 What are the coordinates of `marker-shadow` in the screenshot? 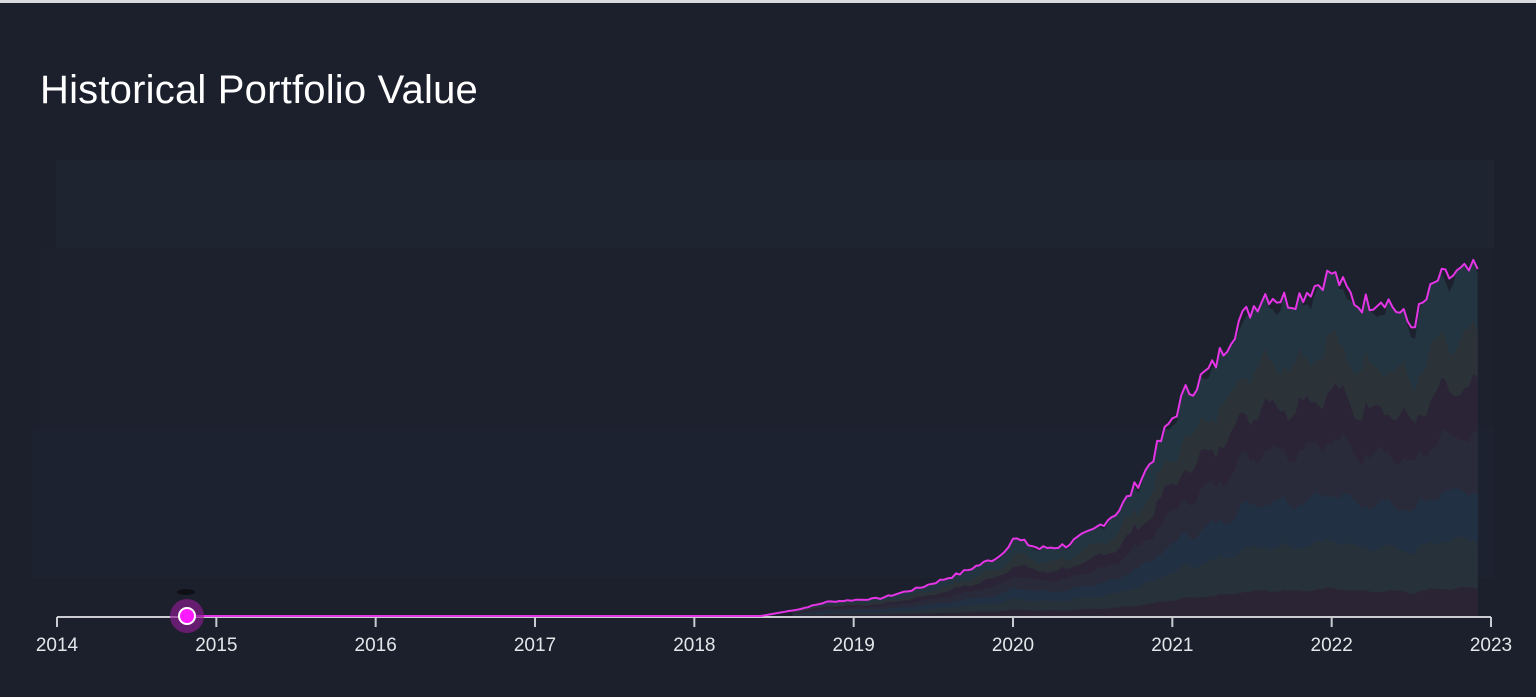 It's located at (186, 592).